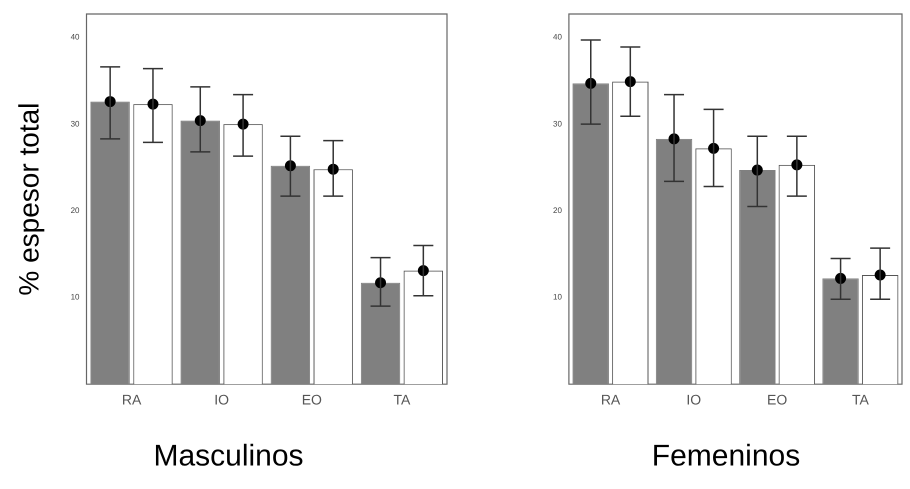  Describe the element at coordinates (29, 199) in the screenshot. I see `y-axis-title: % espesor total` at that location.